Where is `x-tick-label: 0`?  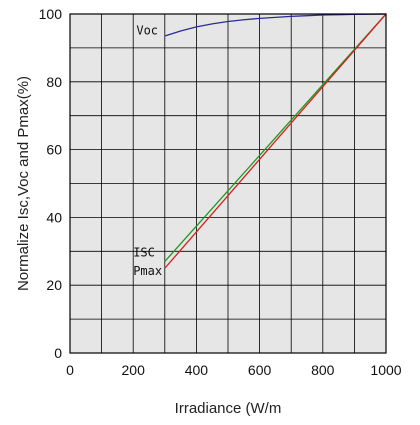
x-tick-label: 0 is located at coordinates (70, 370).